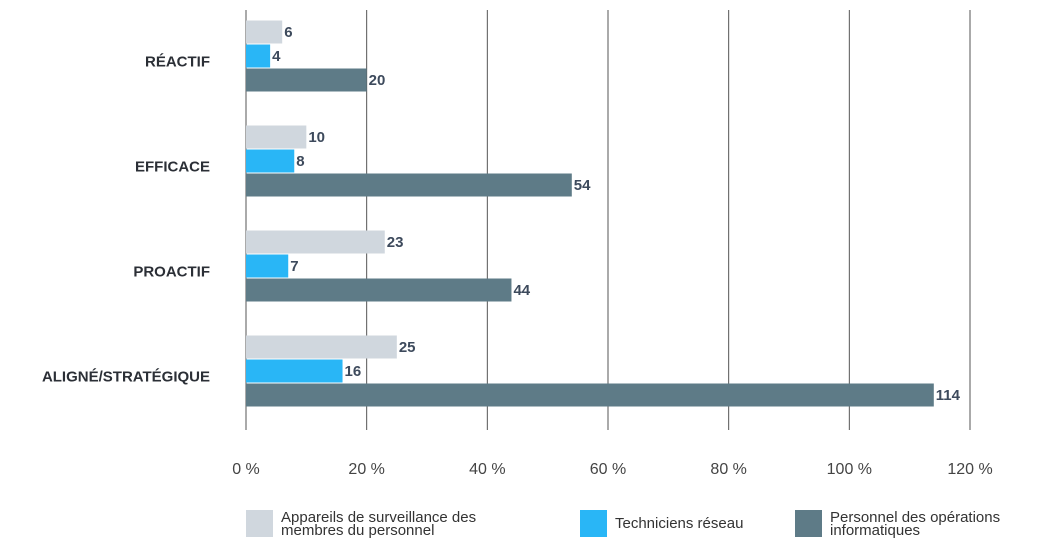 This screenshot has width=1039, height=543. What do you see at coordinates (582, 185) in the screenshot?
I see `value-label: 54` at bounding box center [582, 185].